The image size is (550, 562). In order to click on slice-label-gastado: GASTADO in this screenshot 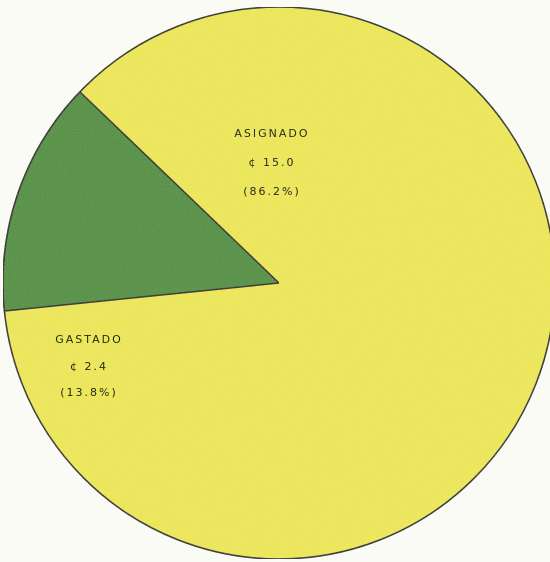, I will do `click(89, 339)`.